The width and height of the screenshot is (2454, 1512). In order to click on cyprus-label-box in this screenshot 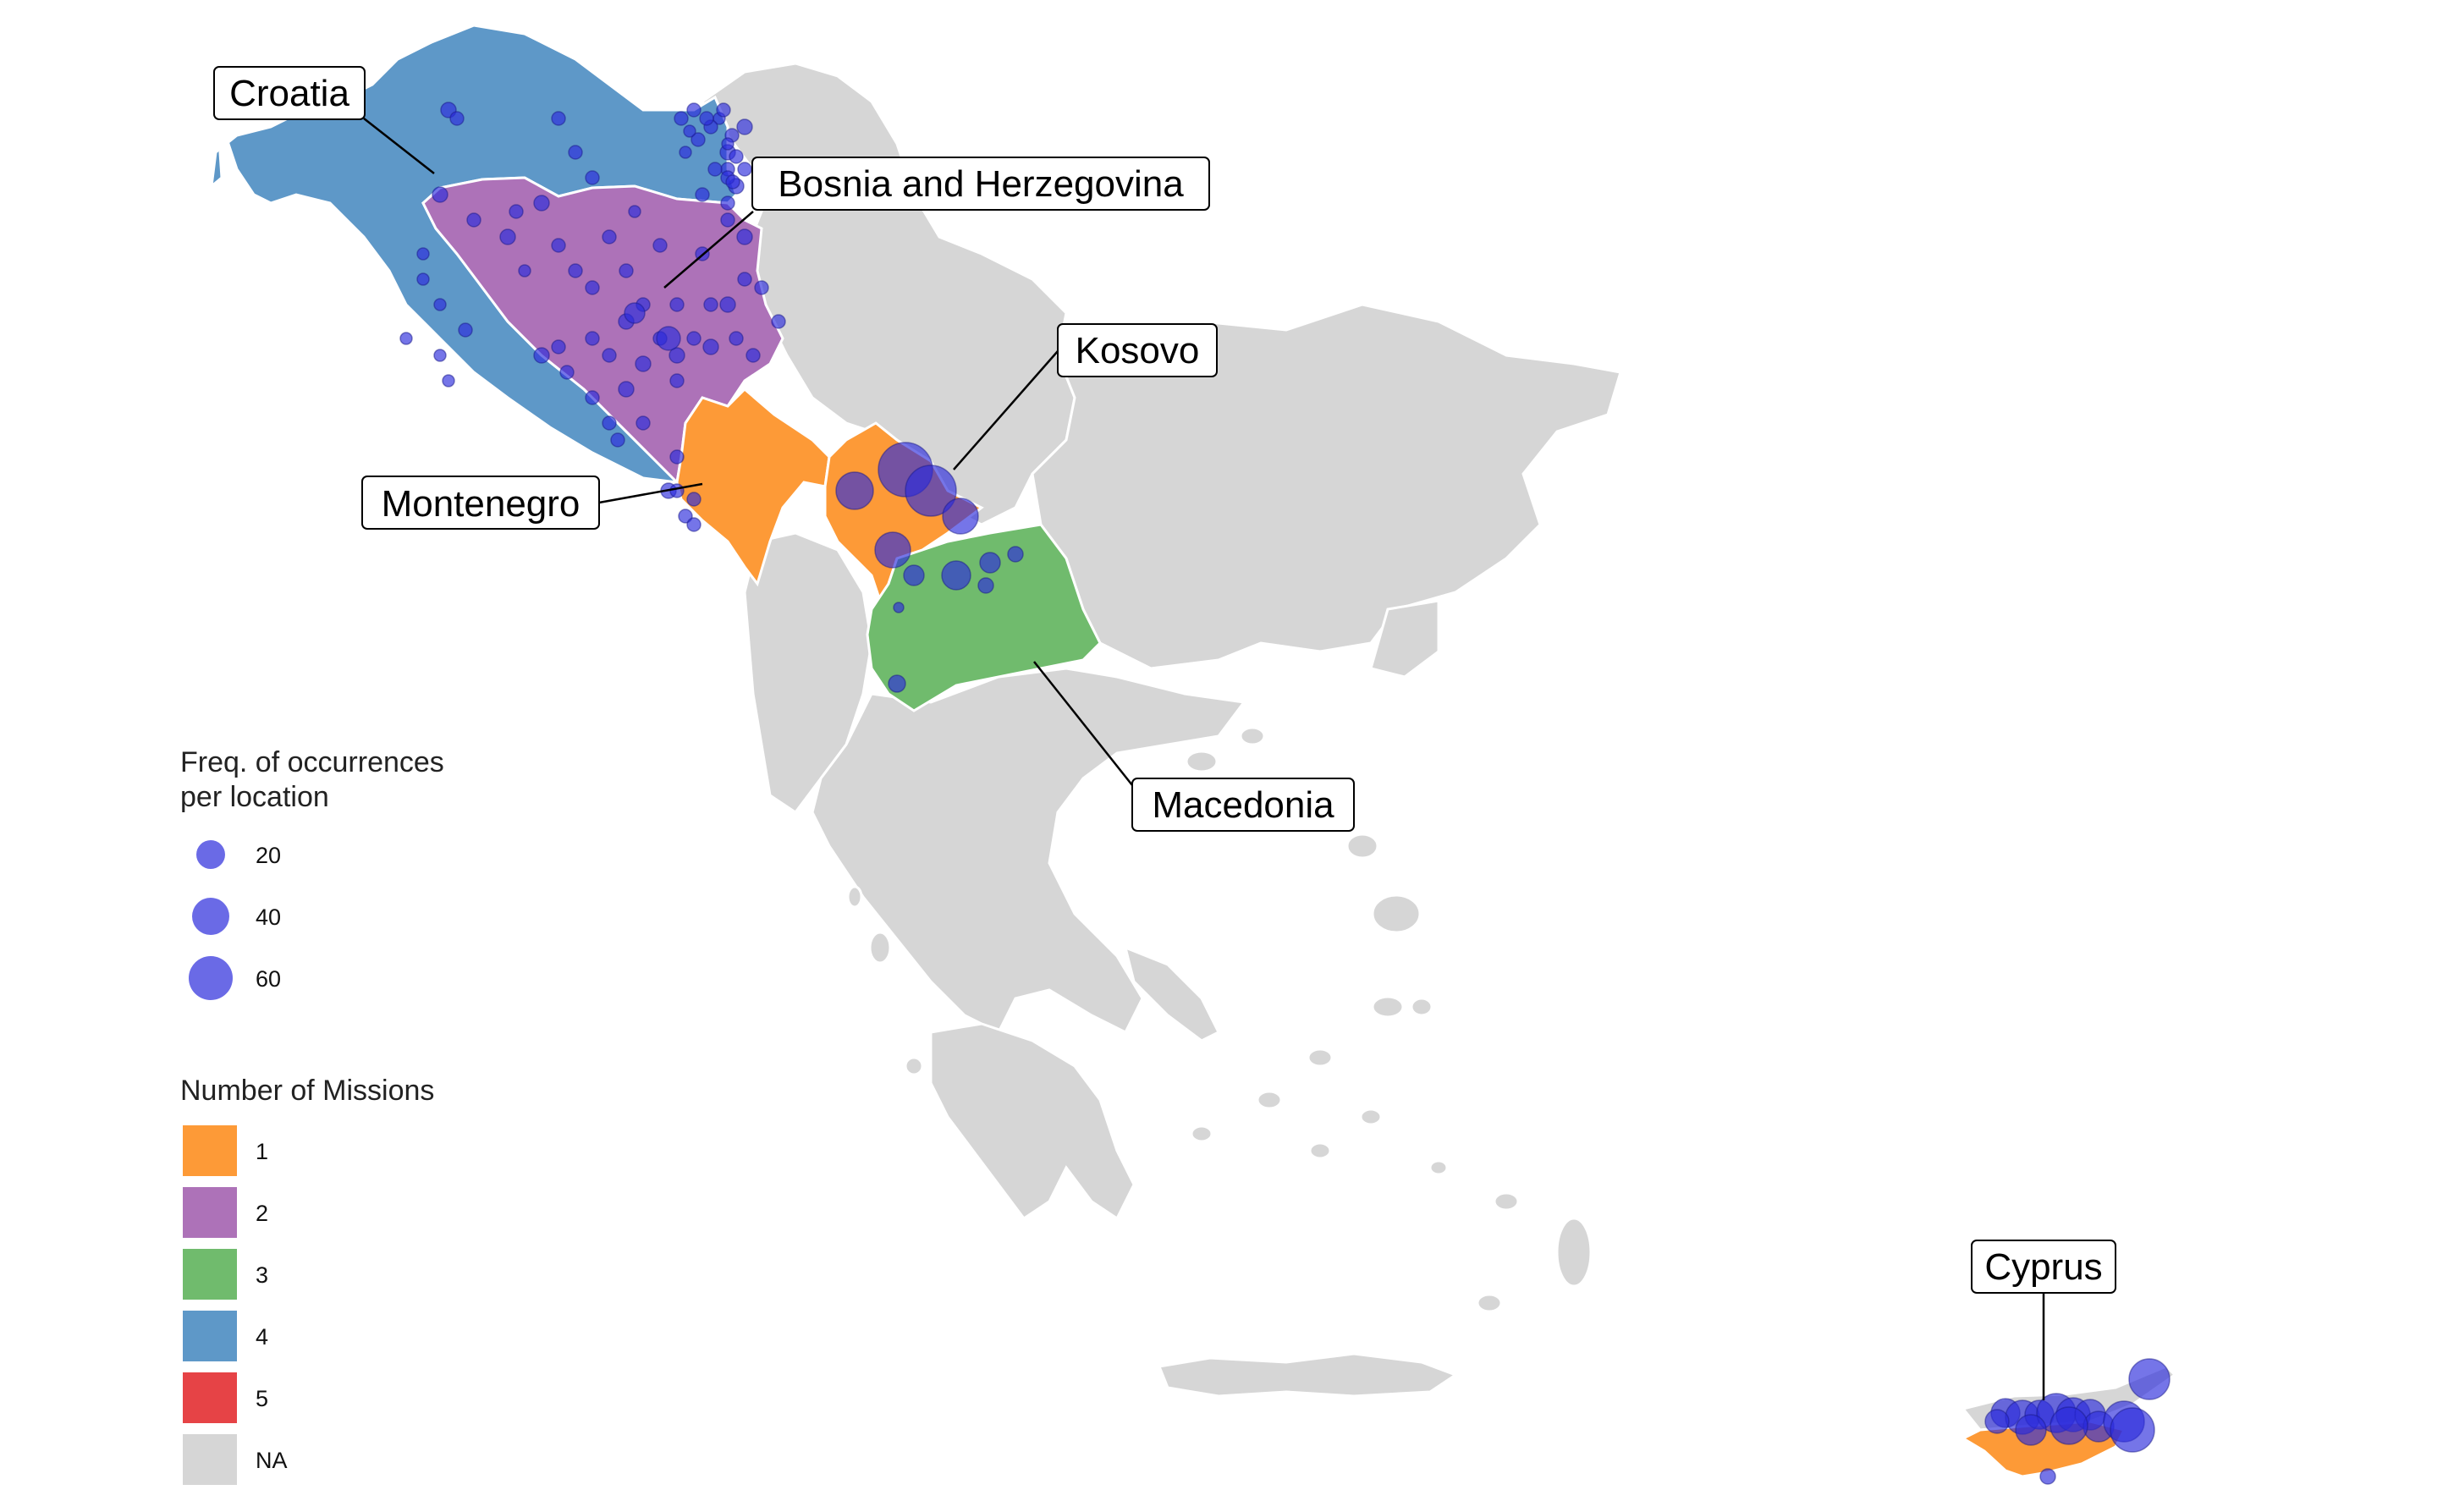, I will do `click(2043, 1267)`.